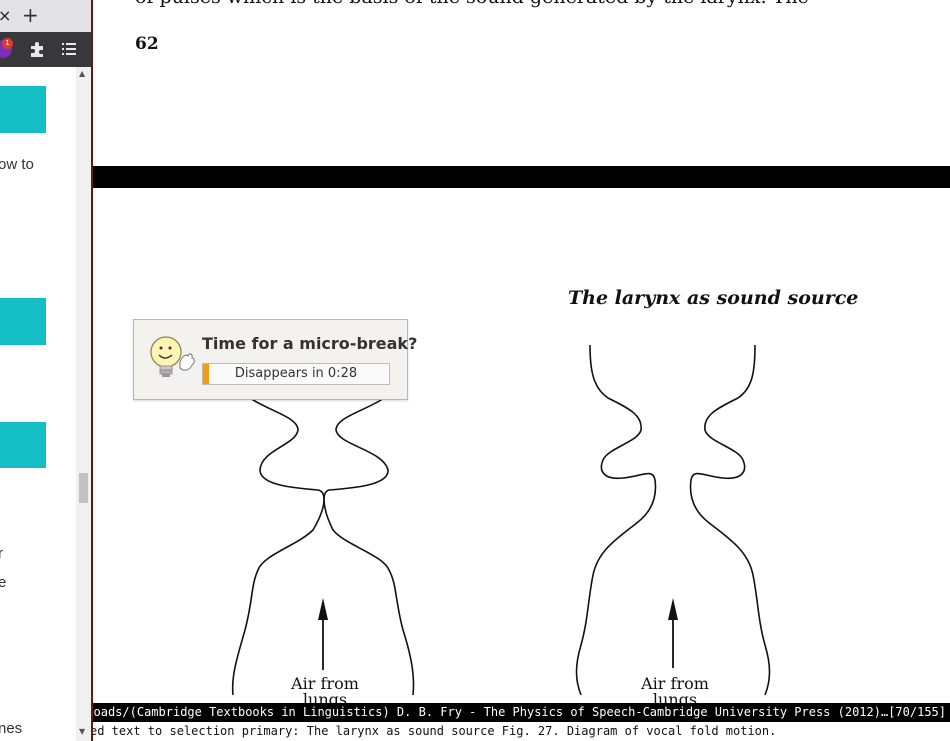  I want to click on countdown-progress-bar: Disappears in 0:28, so click(296, 374).